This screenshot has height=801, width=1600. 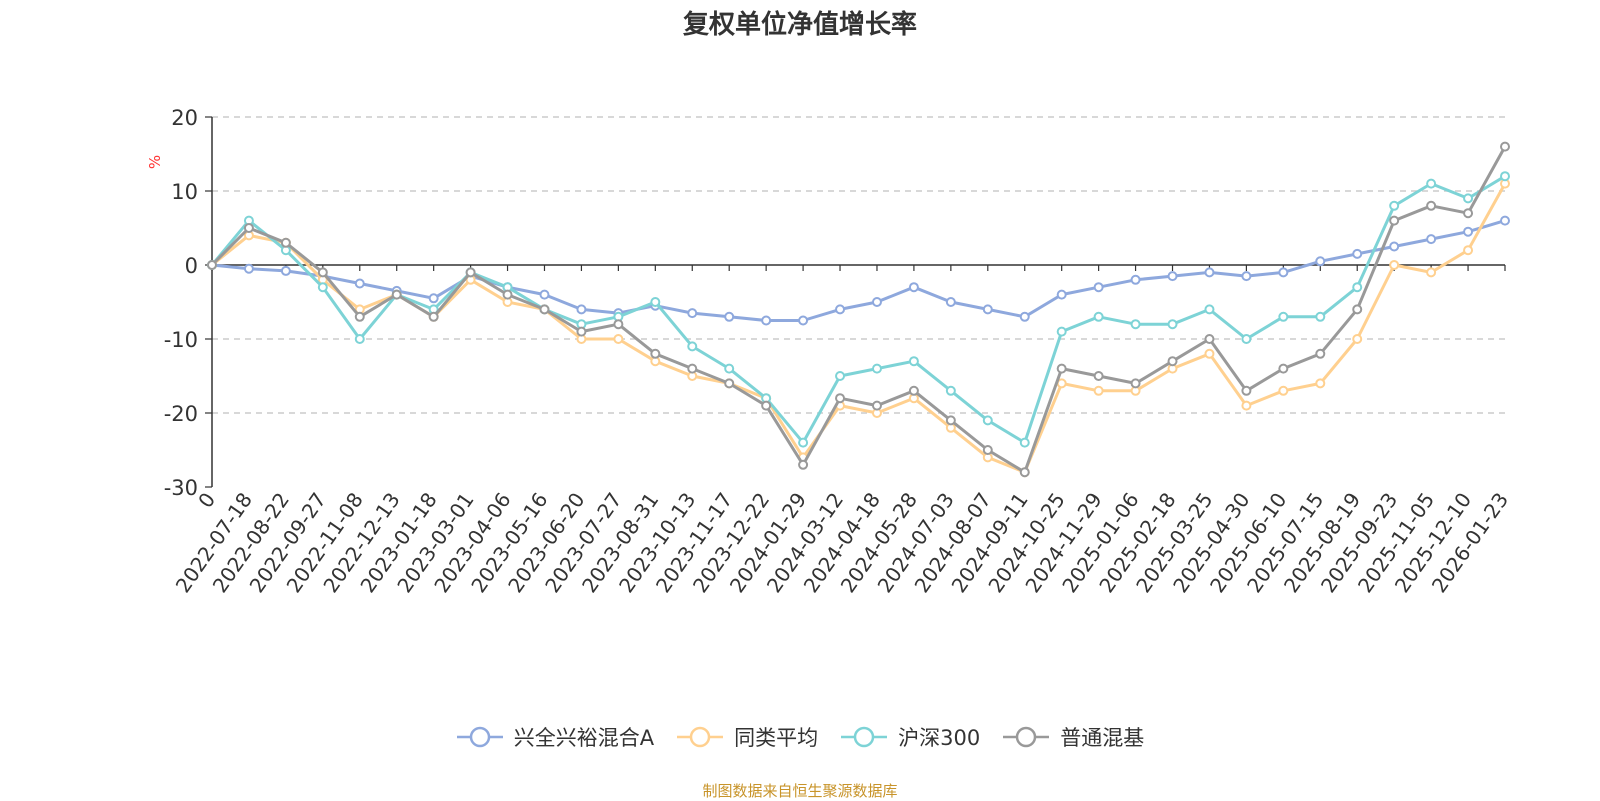 I want to click on legend-item: 同类平均, so click(x=747, y=737).